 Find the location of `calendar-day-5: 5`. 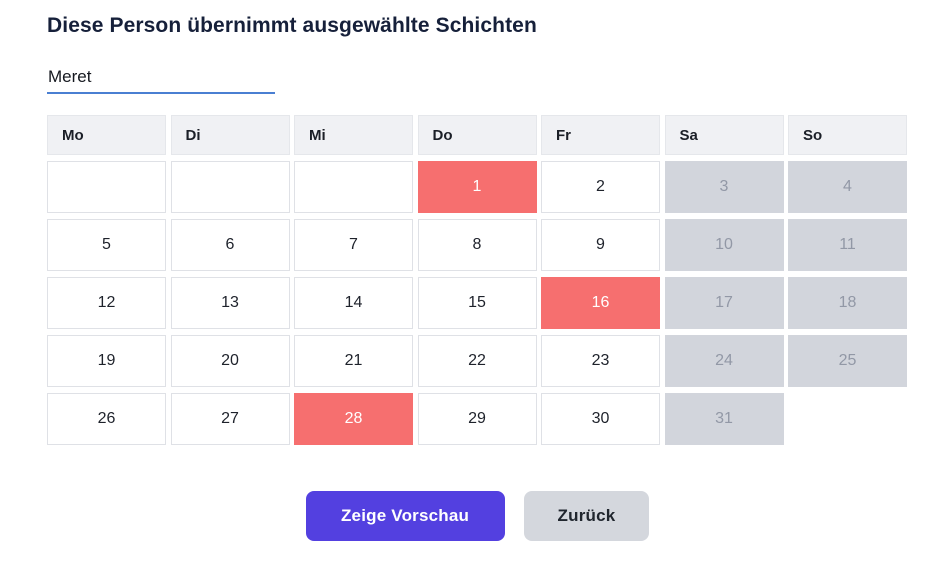

calendar-day-5: 5 is located at coordinates (106, 245).